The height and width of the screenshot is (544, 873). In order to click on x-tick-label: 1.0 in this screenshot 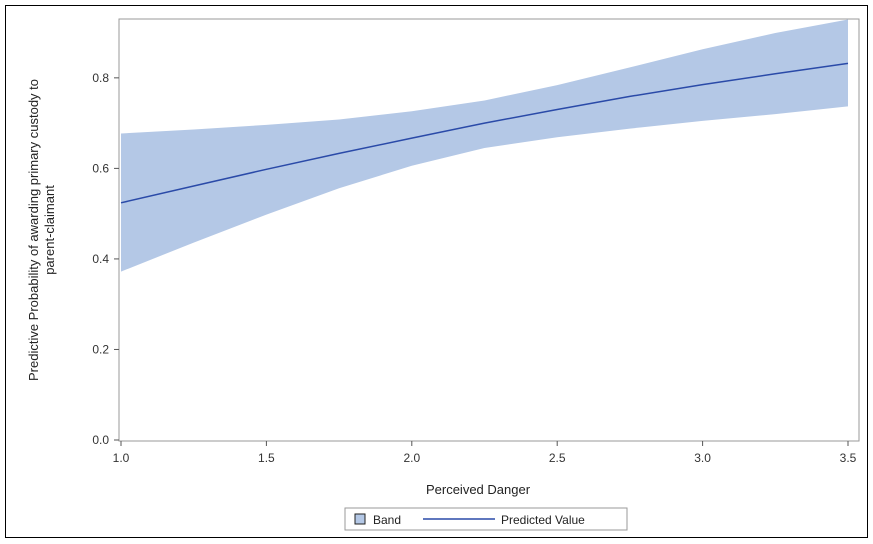, I will do `click(121, 458)`.